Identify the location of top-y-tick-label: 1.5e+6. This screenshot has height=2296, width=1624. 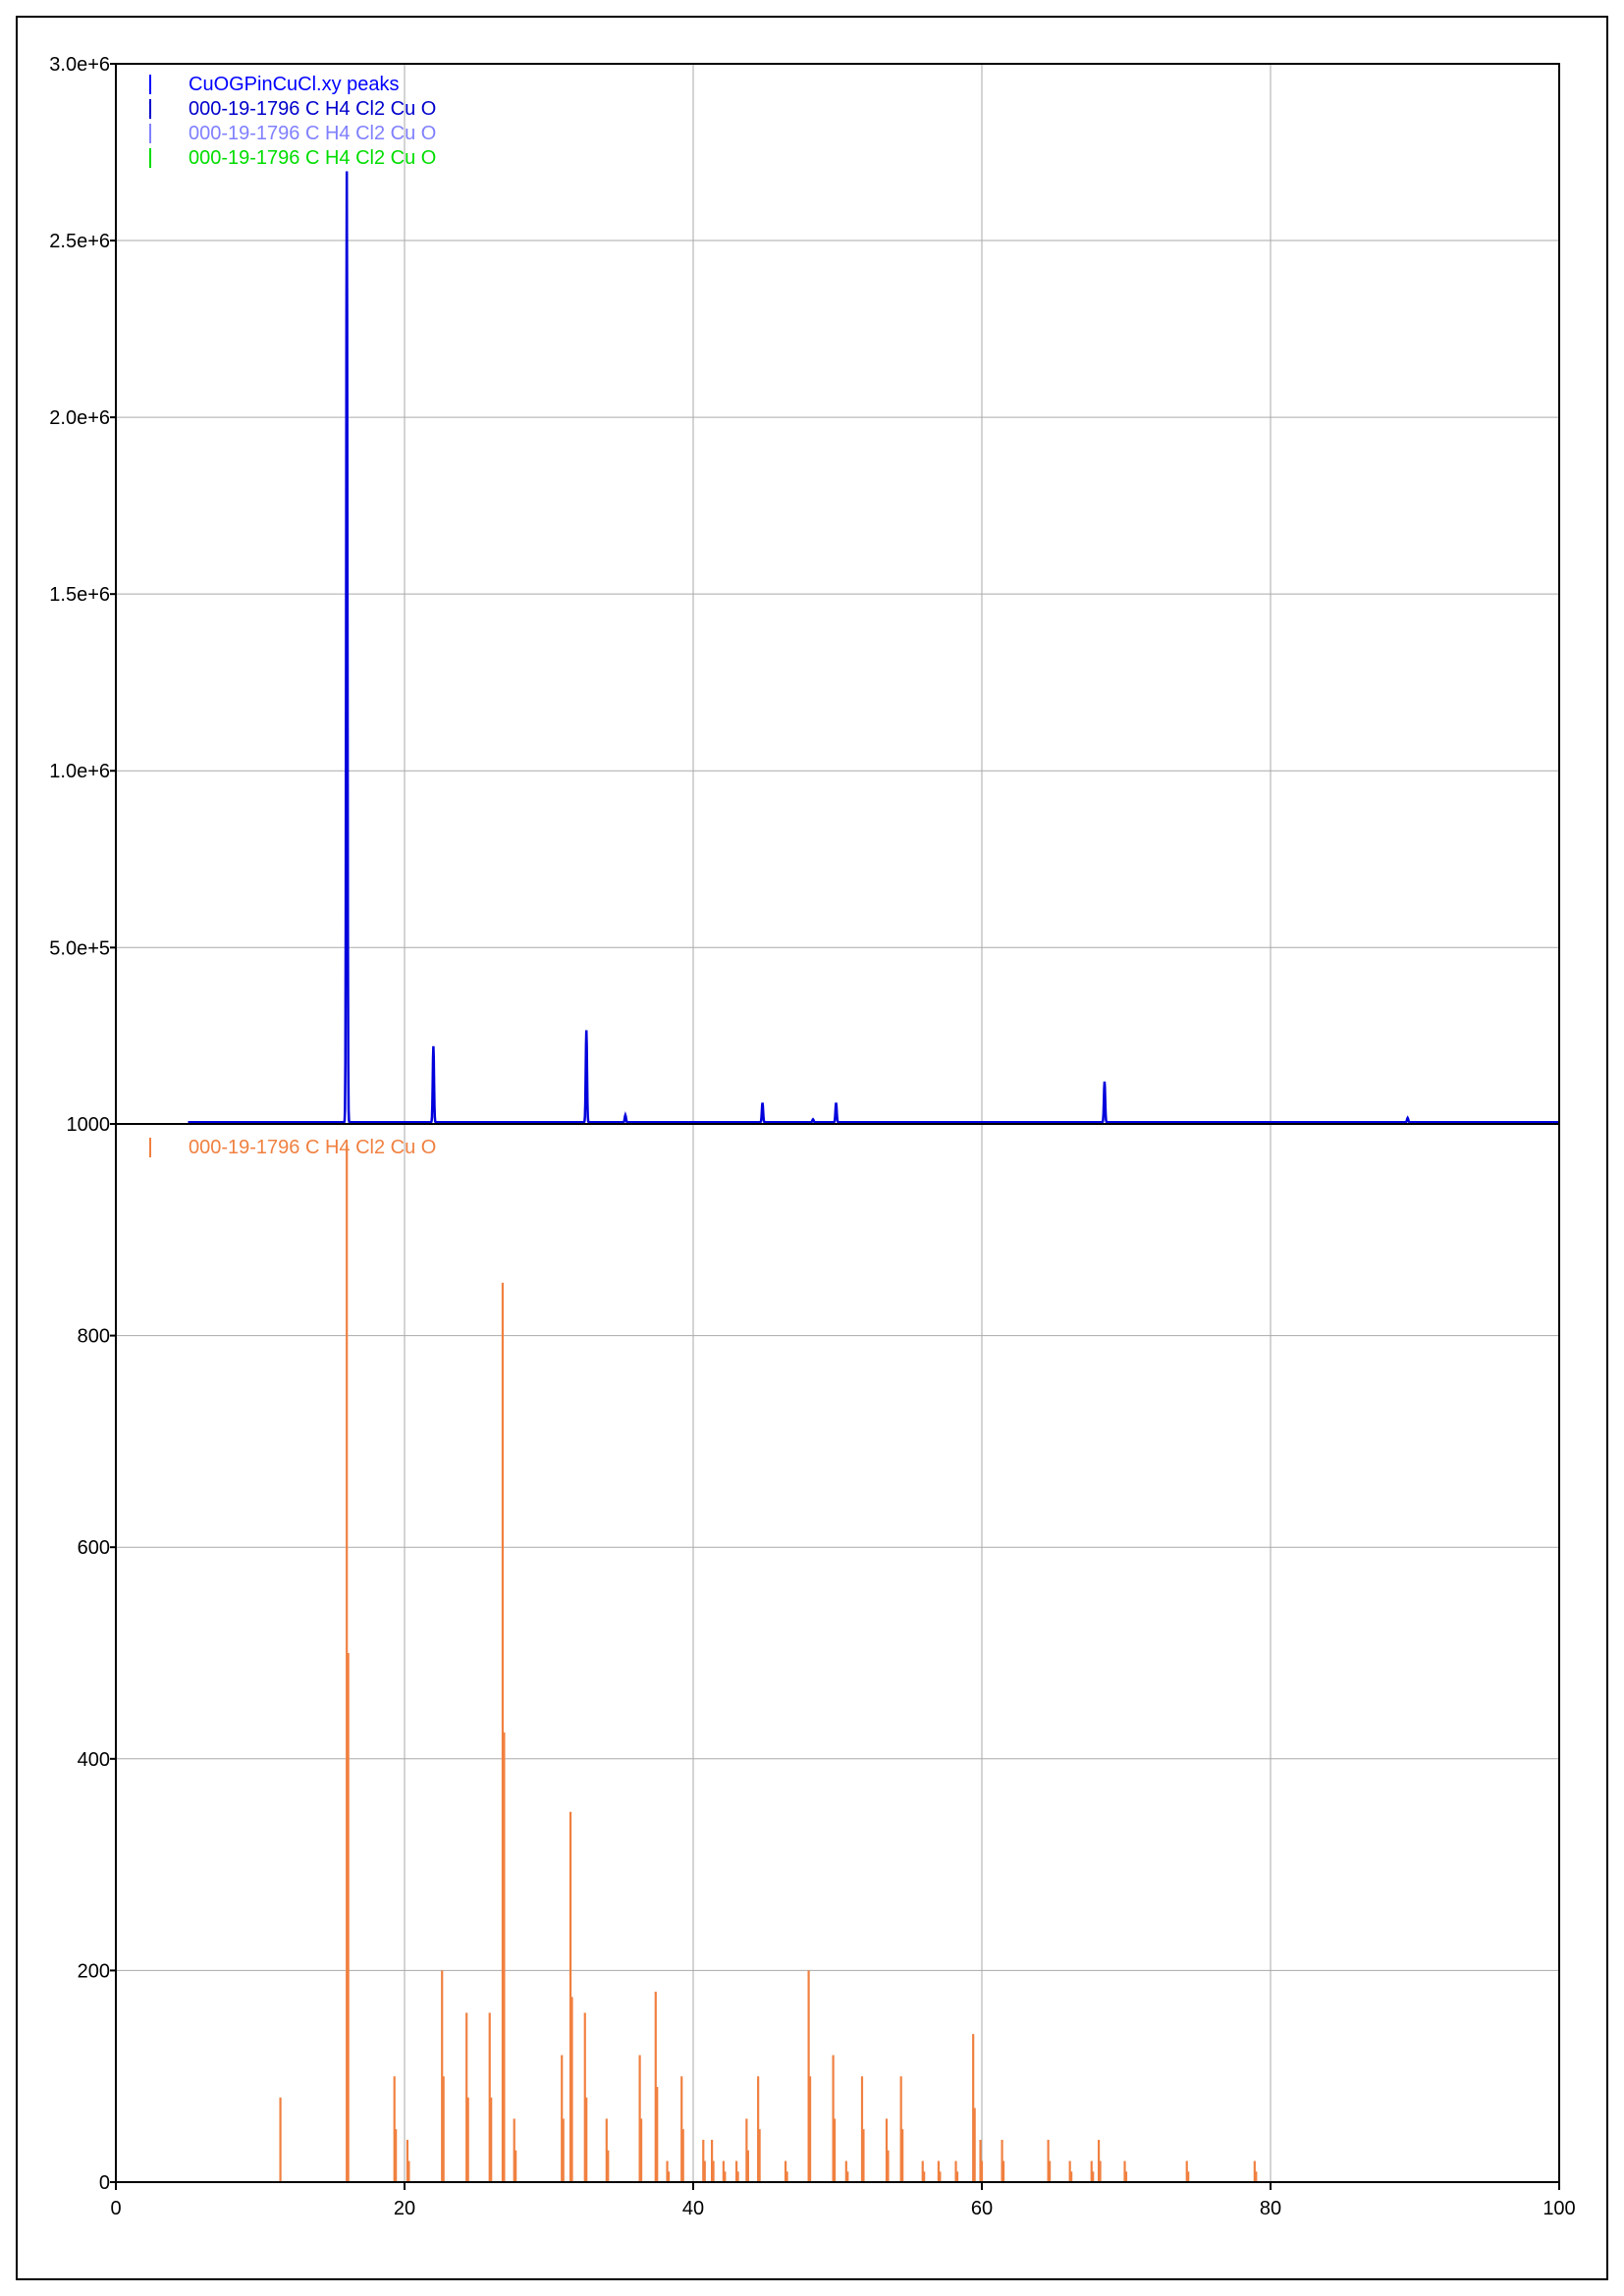
(79, 595).